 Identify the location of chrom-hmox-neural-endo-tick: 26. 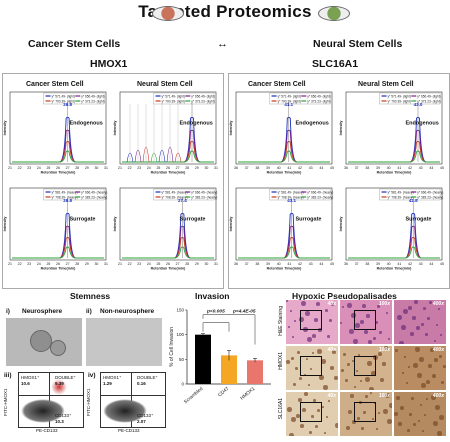
(168, 168).